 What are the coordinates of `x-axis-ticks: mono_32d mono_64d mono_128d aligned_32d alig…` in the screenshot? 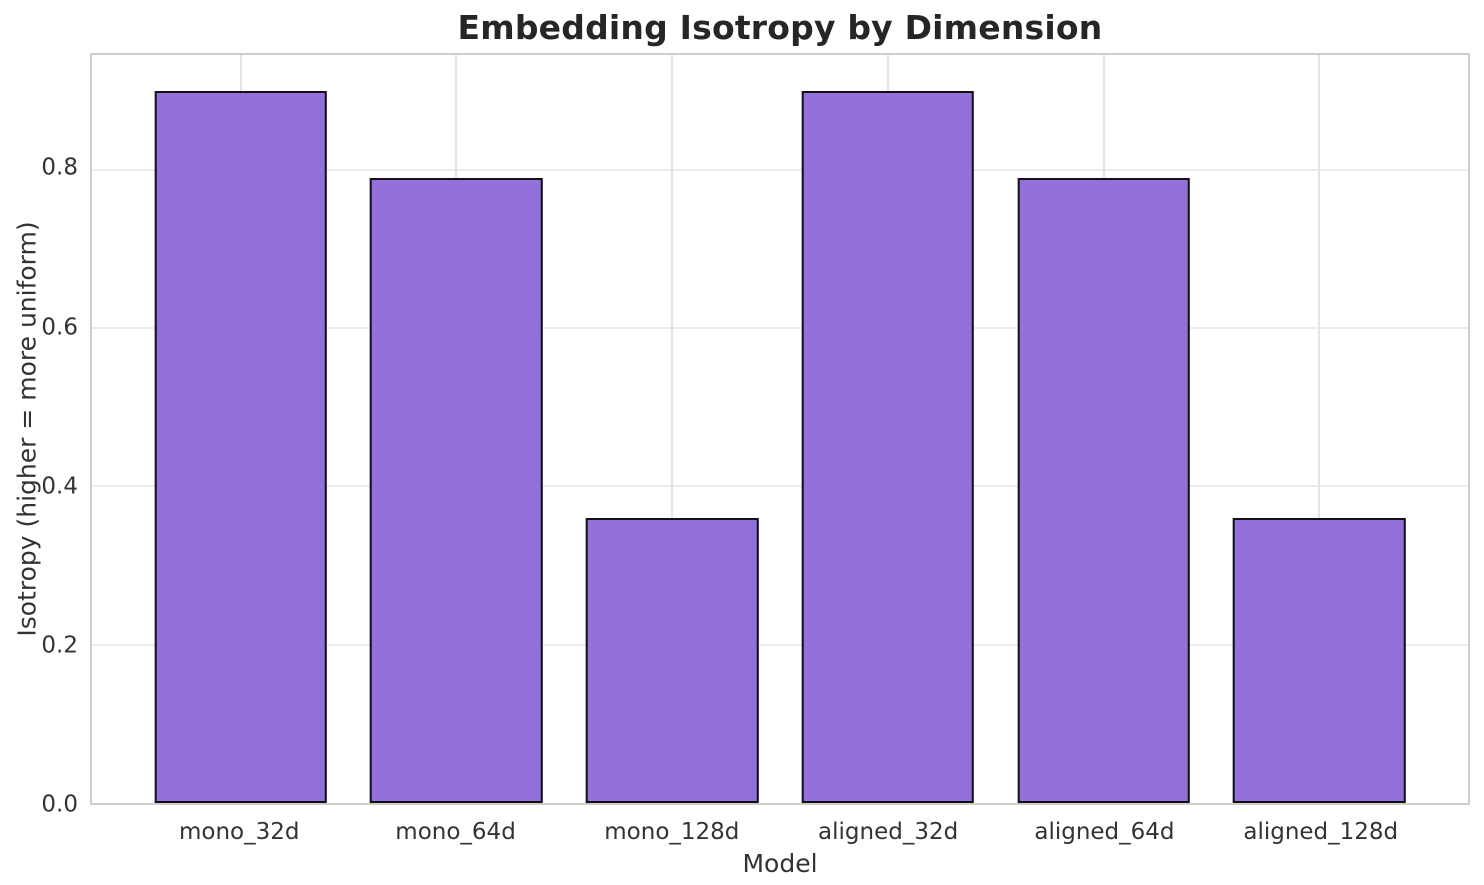 It's located at (780, 834).